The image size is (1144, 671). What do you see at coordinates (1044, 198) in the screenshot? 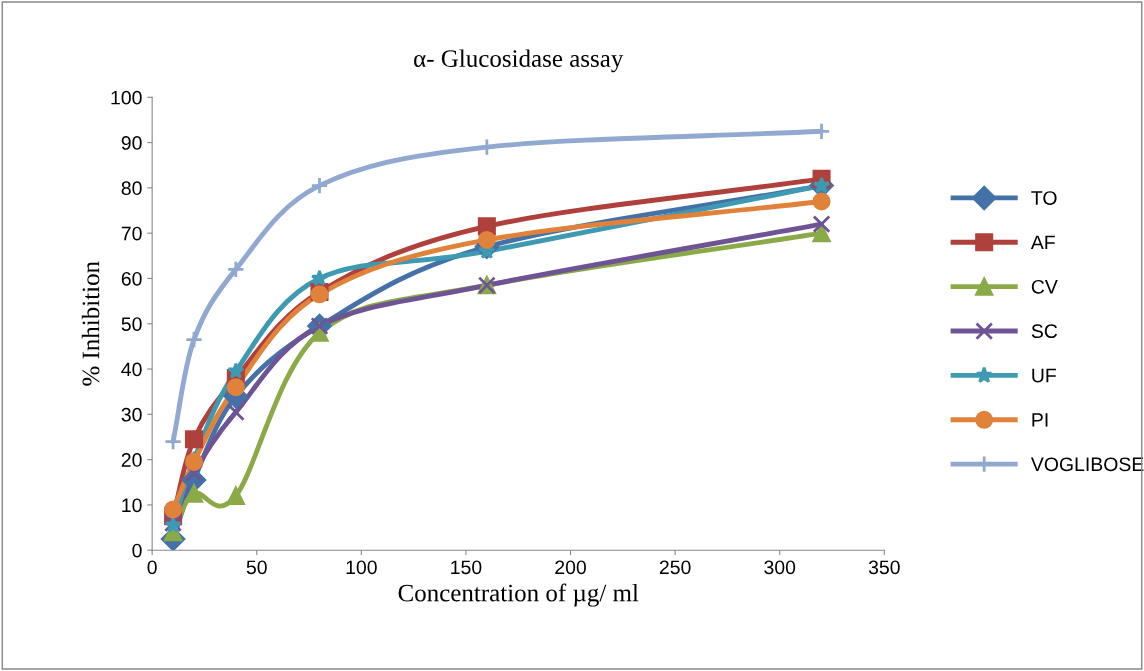
I see `legend-label: TO` at bounding box center [1044, 198].